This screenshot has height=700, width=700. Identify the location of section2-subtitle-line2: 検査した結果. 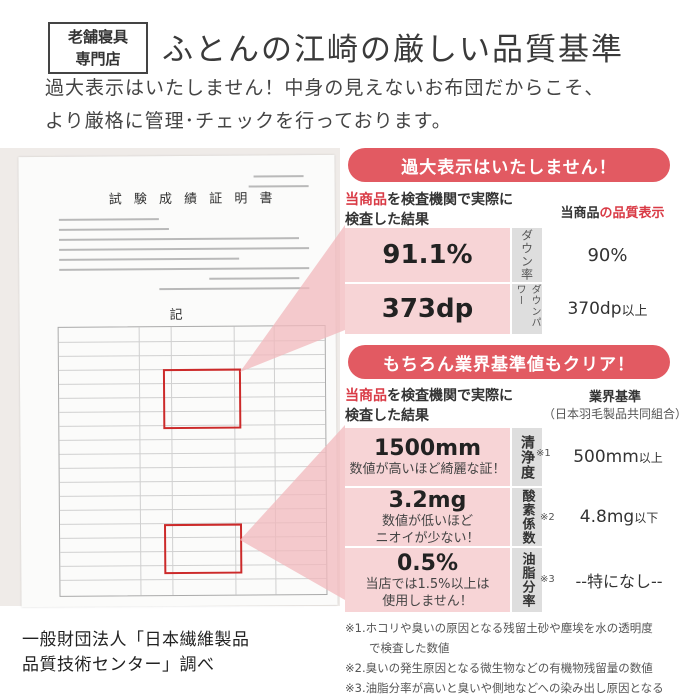
(387, 416).